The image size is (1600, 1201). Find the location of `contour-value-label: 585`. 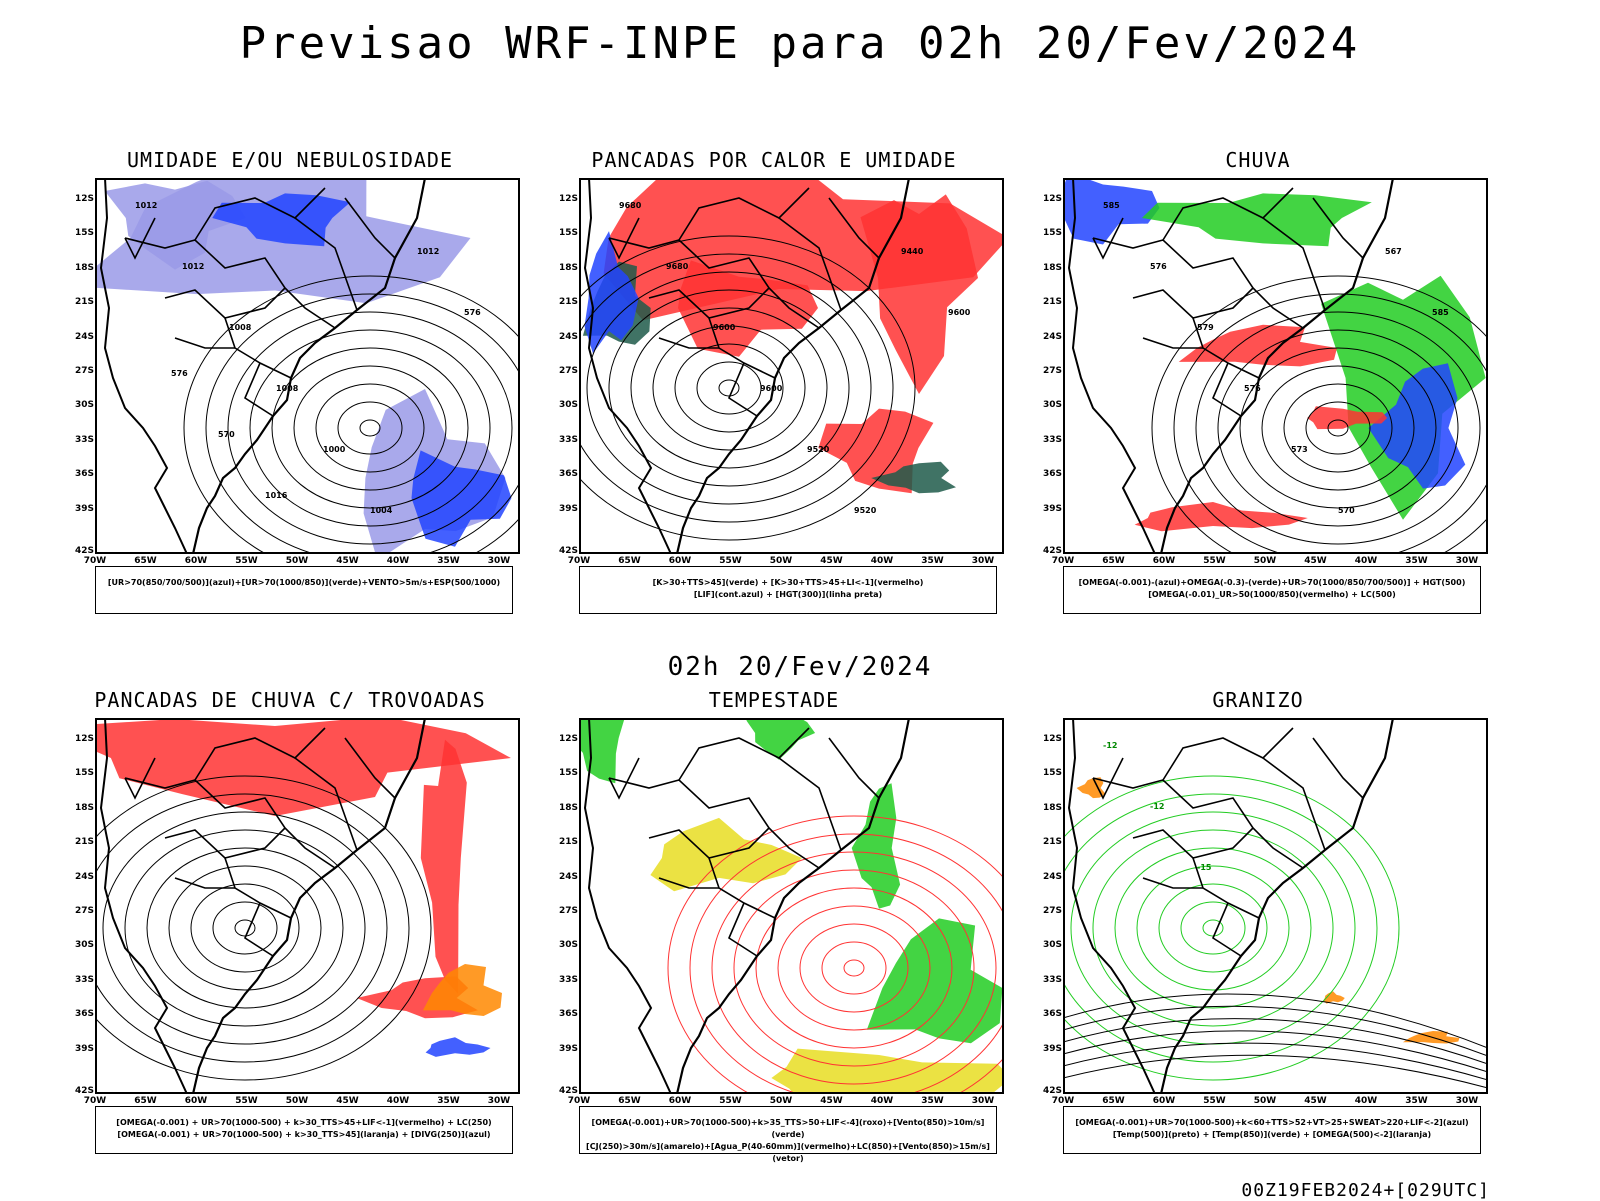

contour-value-label: 585 is located at coordinates (1111, 205).